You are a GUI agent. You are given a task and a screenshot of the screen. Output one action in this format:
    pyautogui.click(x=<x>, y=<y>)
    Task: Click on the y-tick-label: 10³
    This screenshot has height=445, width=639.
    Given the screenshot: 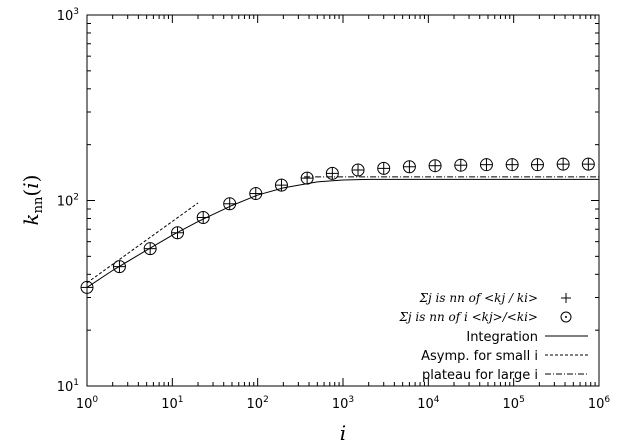 What is the action you would take?
    pyautogui.click(x=68, y=15)
    